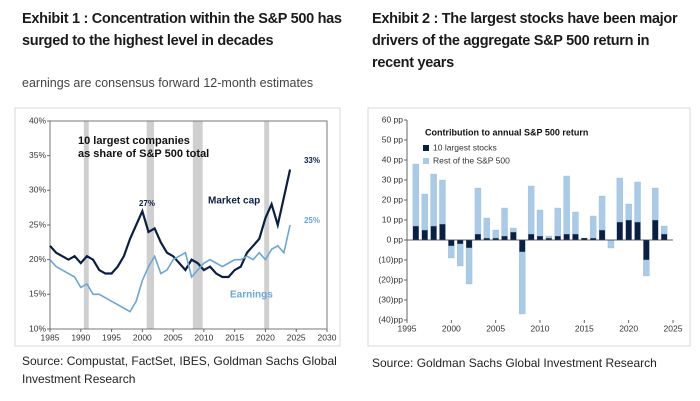 This screenshot has height=401, width=700. Describe the element at coordinates (37, 328) in the screenshot. I see `y-tick-label: 10%` at that location.